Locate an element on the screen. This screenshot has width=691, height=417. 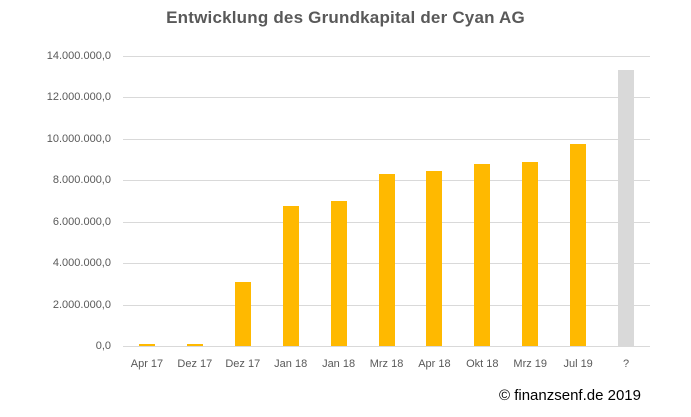
y-axis-tick-label: 0,0 is located at coordinates (103, 346).